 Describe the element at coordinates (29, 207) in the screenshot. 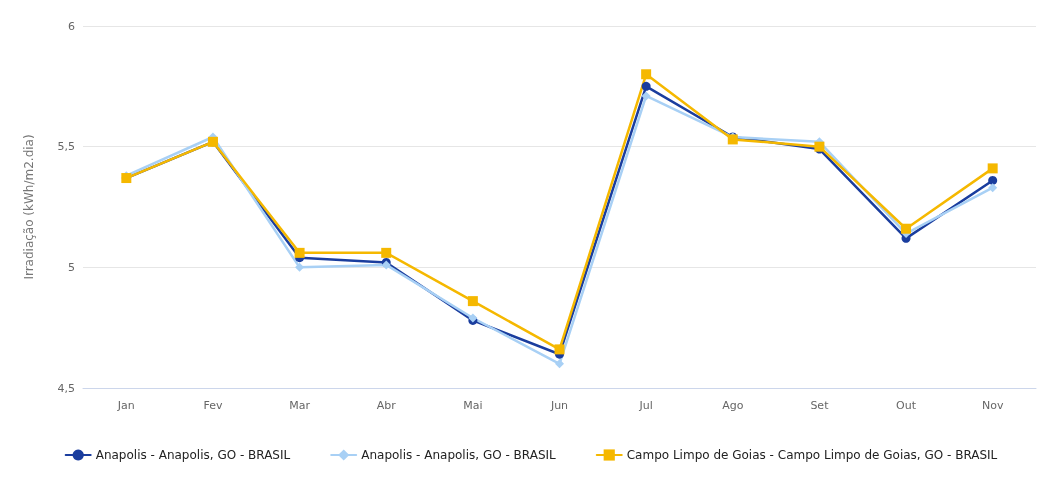

I see `y-axis-title: Irradiação (kWh/m2.dia)` at that location.